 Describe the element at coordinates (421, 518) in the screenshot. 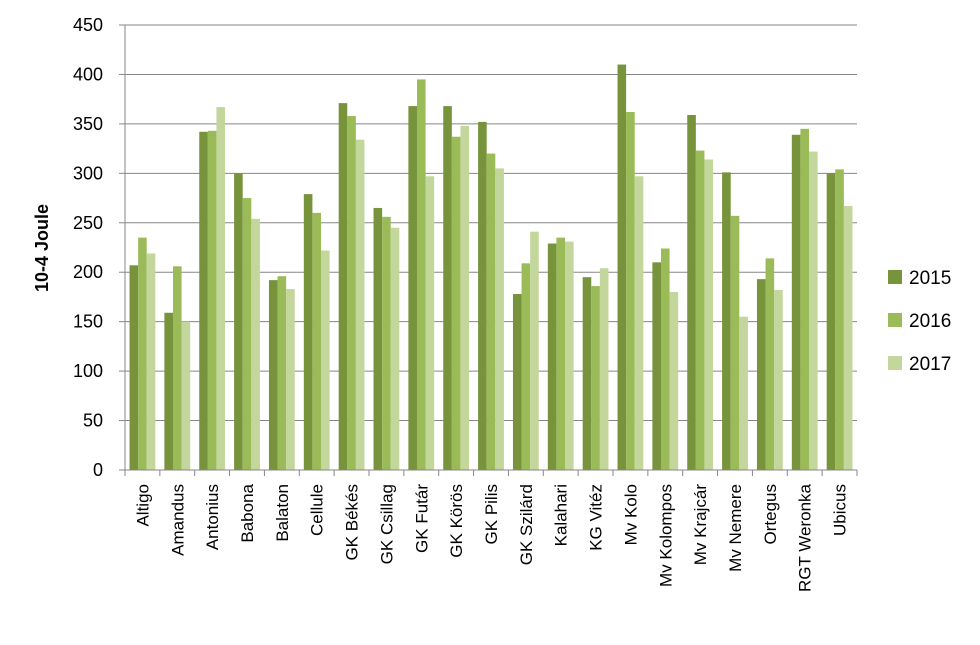

I see `x-tick-label: GK Futár` at that location.